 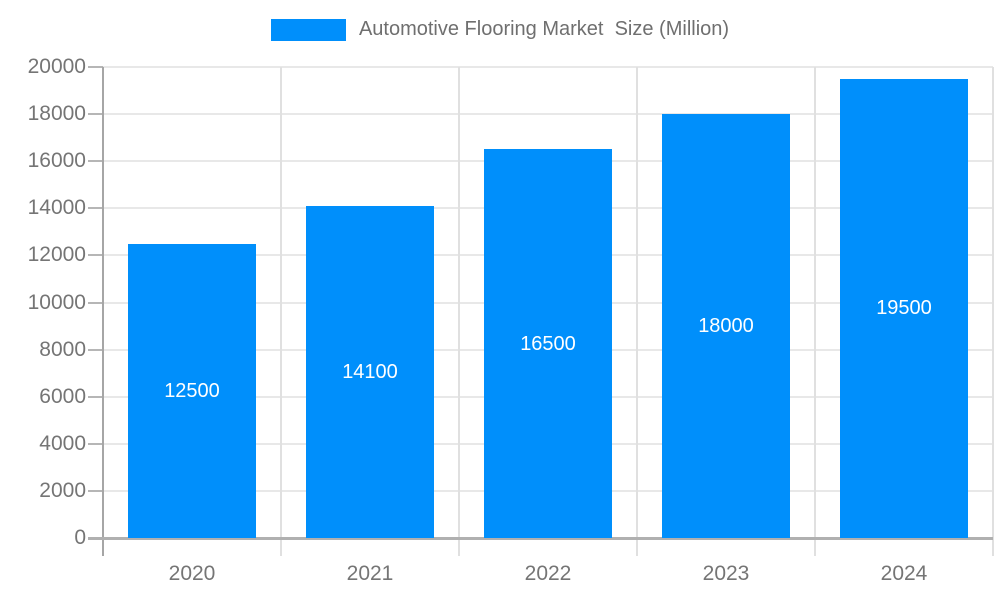 I want to click on bar-2021, so click(x=370, y=371).